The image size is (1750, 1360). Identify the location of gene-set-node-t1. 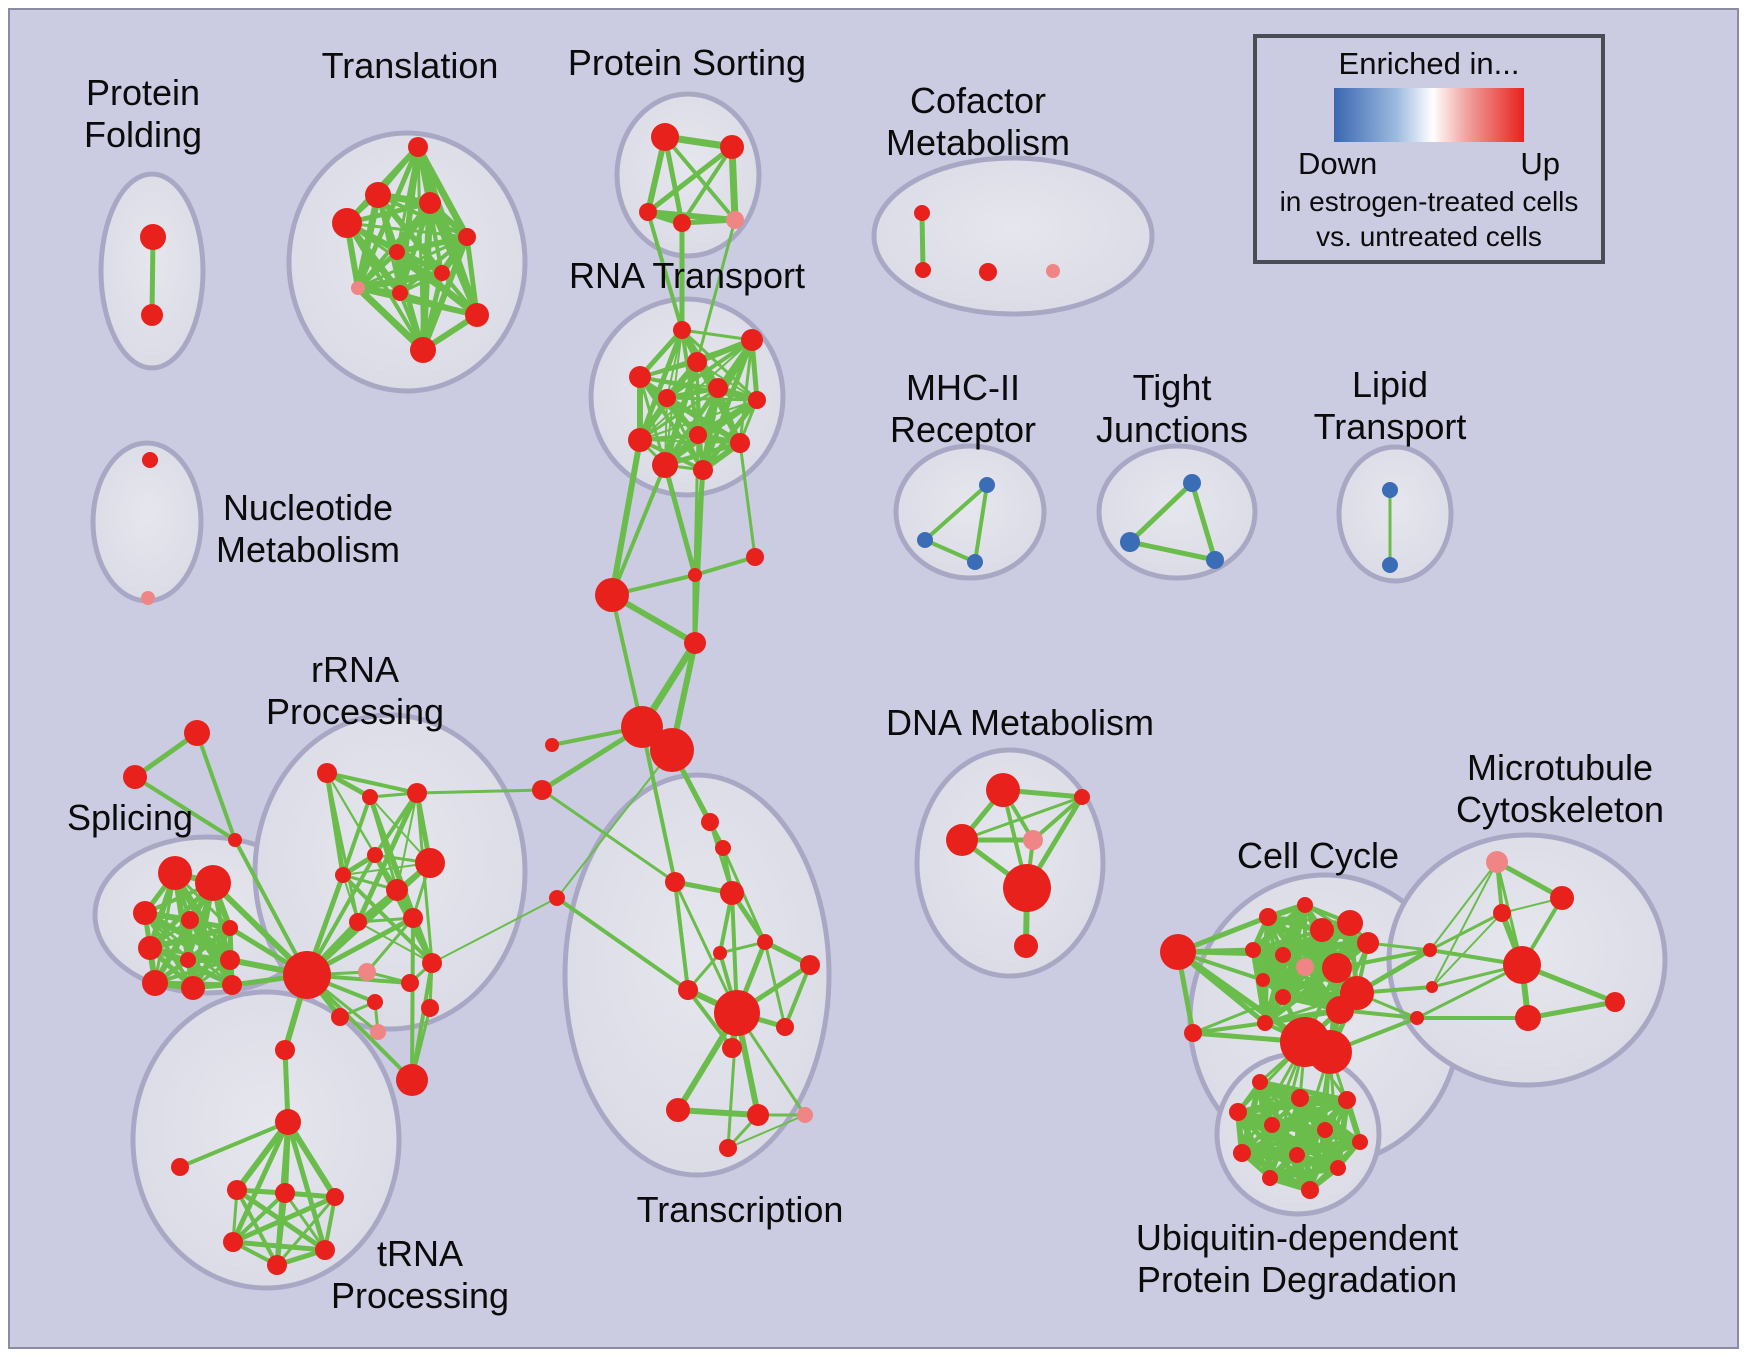
(418, 147).